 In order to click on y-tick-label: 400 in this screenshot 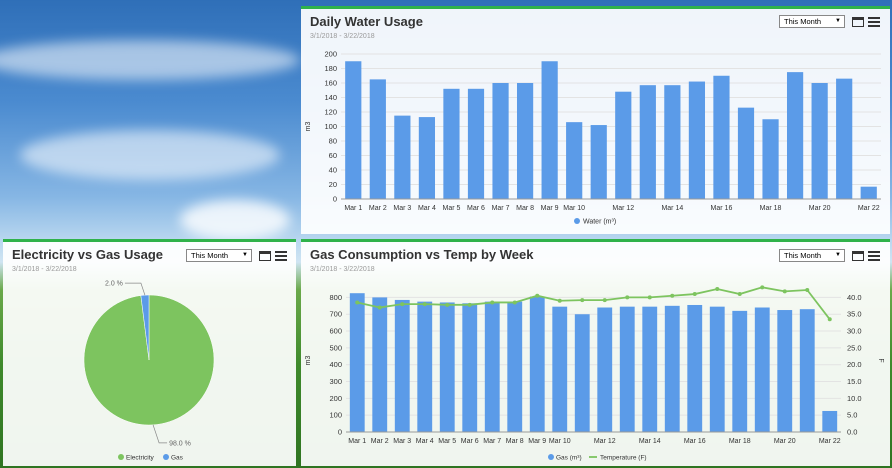, I will do `click(335, 364)`.